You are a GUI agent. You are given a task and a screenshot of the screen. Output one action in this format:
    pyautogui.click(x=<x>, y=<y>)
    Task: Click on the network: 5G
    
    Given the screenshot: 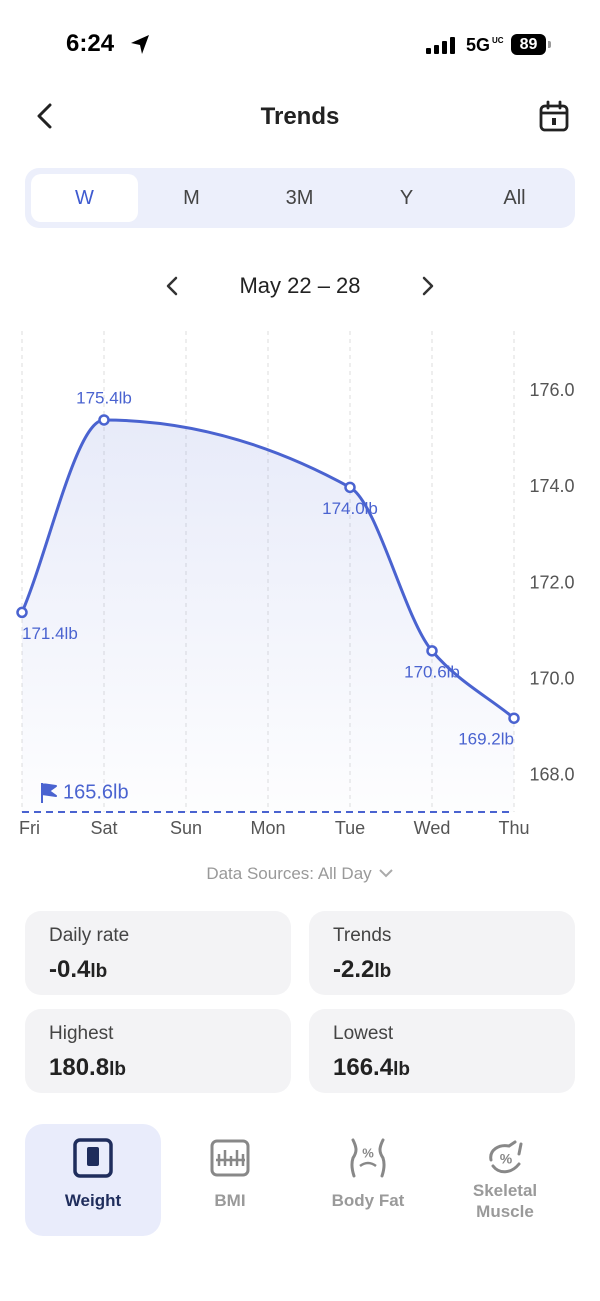 What is the action you would take?
    pyautogui.click(x=478, y=45)
    